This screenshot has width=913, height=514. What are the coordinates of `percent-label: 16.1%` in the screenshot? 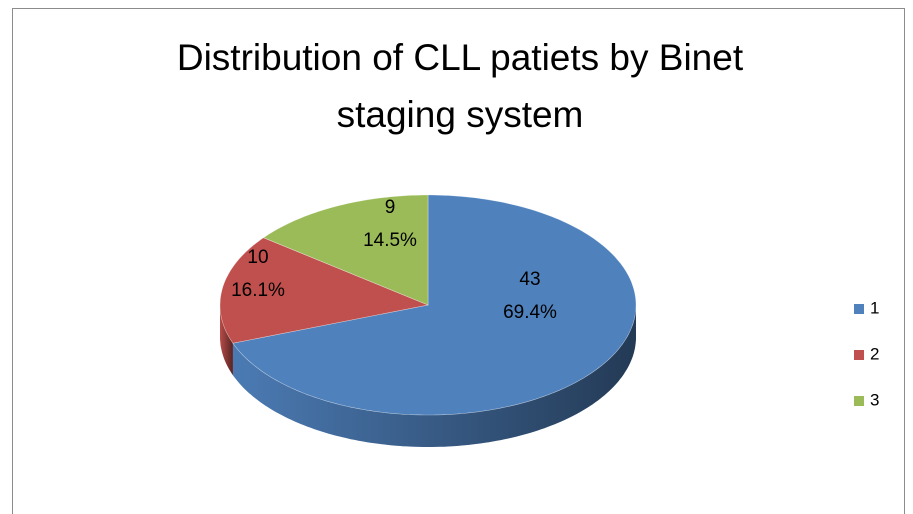 It's located at (258, 290).